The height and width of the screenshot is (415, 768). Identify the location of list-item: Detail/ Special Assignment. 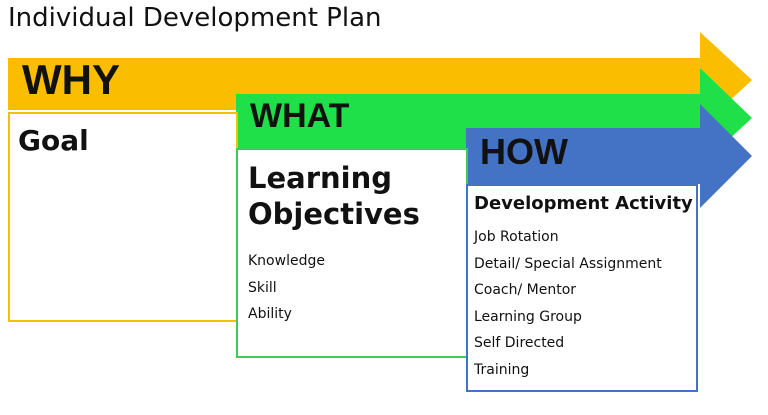
(568, 263).